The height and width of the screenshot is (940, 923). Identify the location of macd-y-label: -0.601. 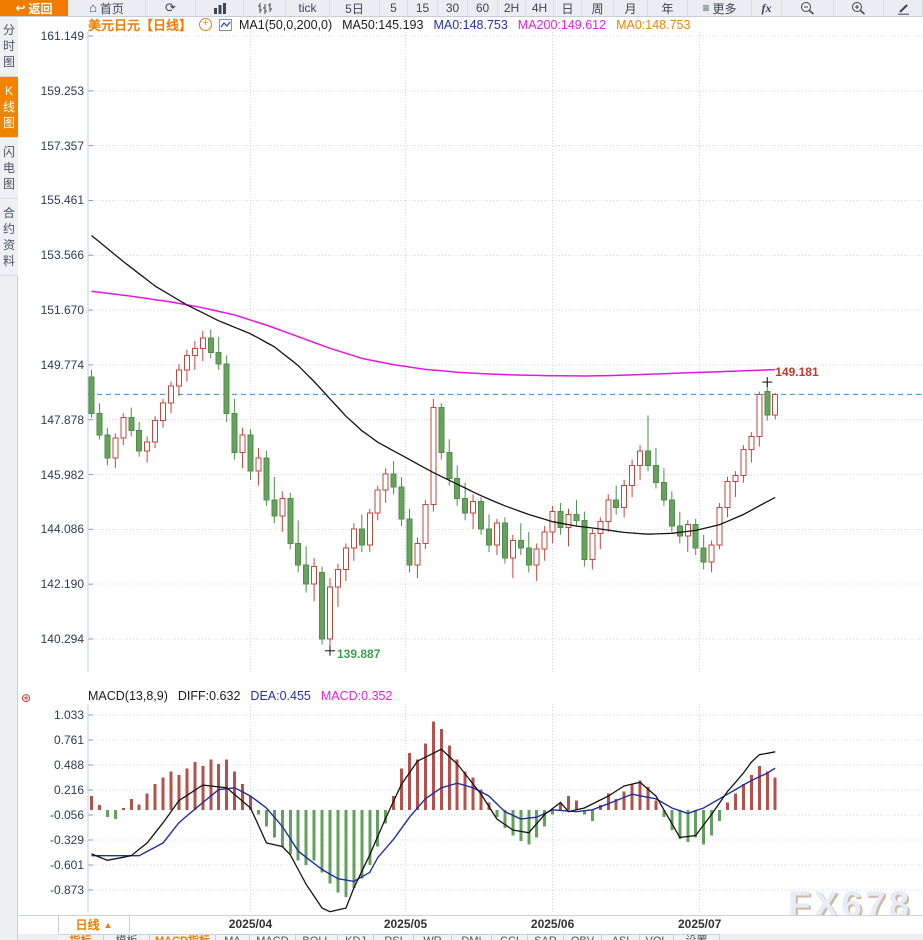
(66, 865).